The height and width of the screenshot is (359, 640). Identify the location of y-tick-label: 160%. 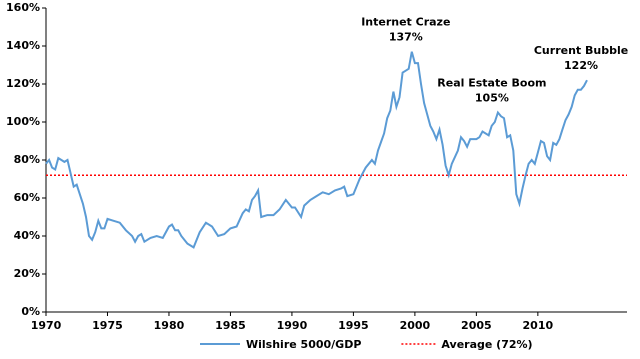
(23, 7).